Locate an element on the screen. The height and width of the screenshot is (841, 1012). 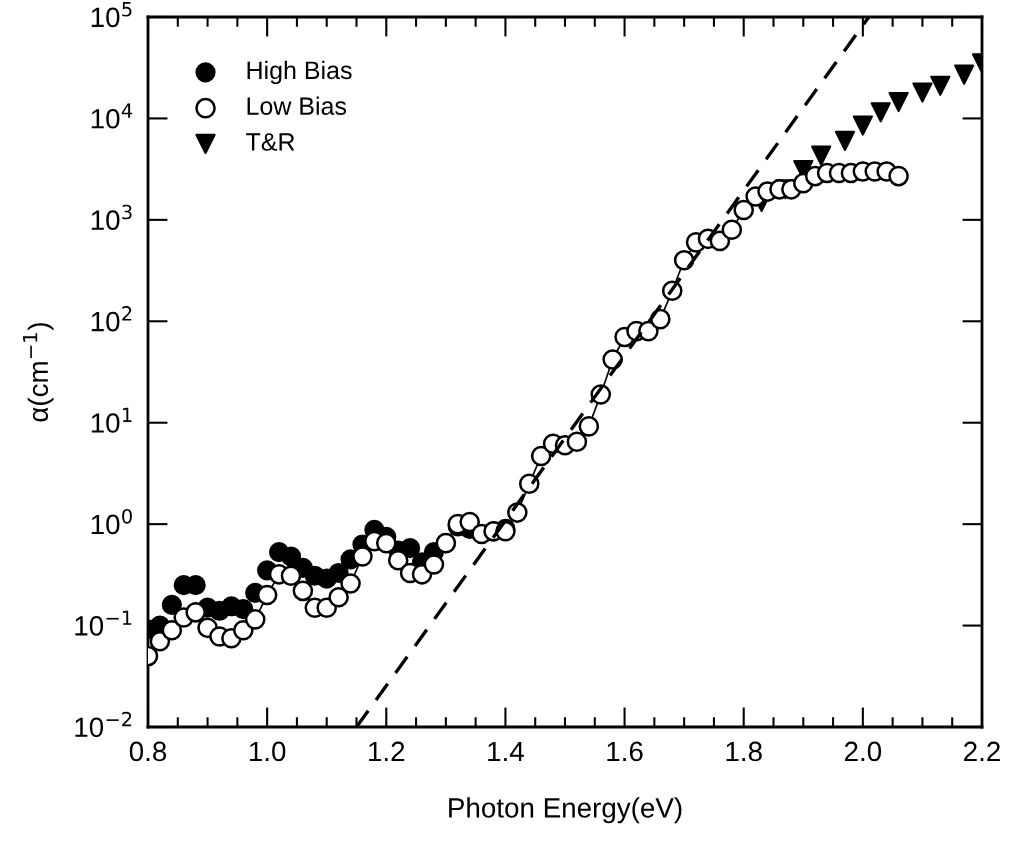
y-tick-label: 10$^{−1}$ is located at coordinates (103, 623).